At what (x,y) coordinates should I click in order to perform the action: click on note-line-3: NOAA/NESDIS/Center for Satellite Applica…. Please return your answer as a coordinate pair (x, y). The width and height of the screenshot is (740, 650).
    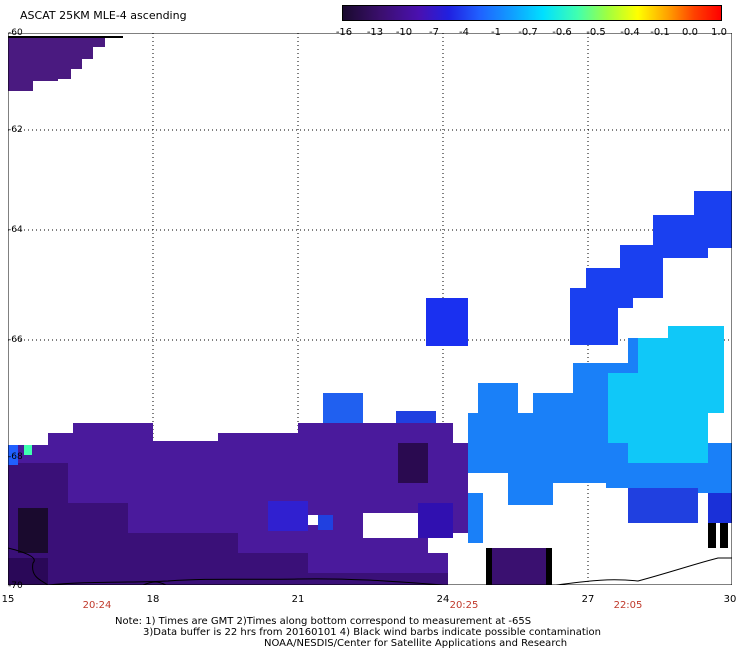
    Looking at the image, I should click on (416, 643).